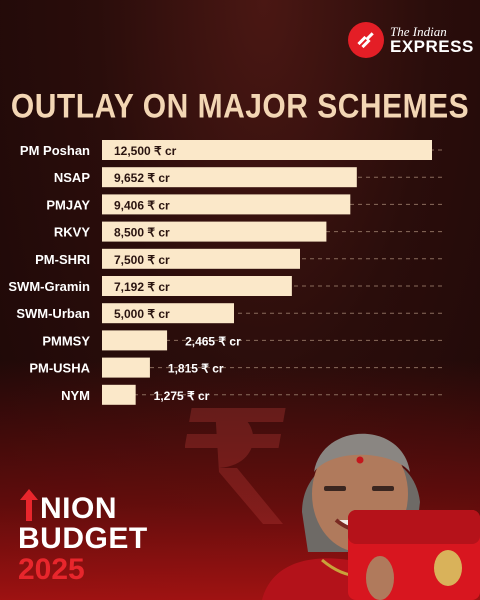 The height and width of the screenshot is (600, 480). I want to click on union-budget-logo: NION BUDGET 2025, so click(83, 537).